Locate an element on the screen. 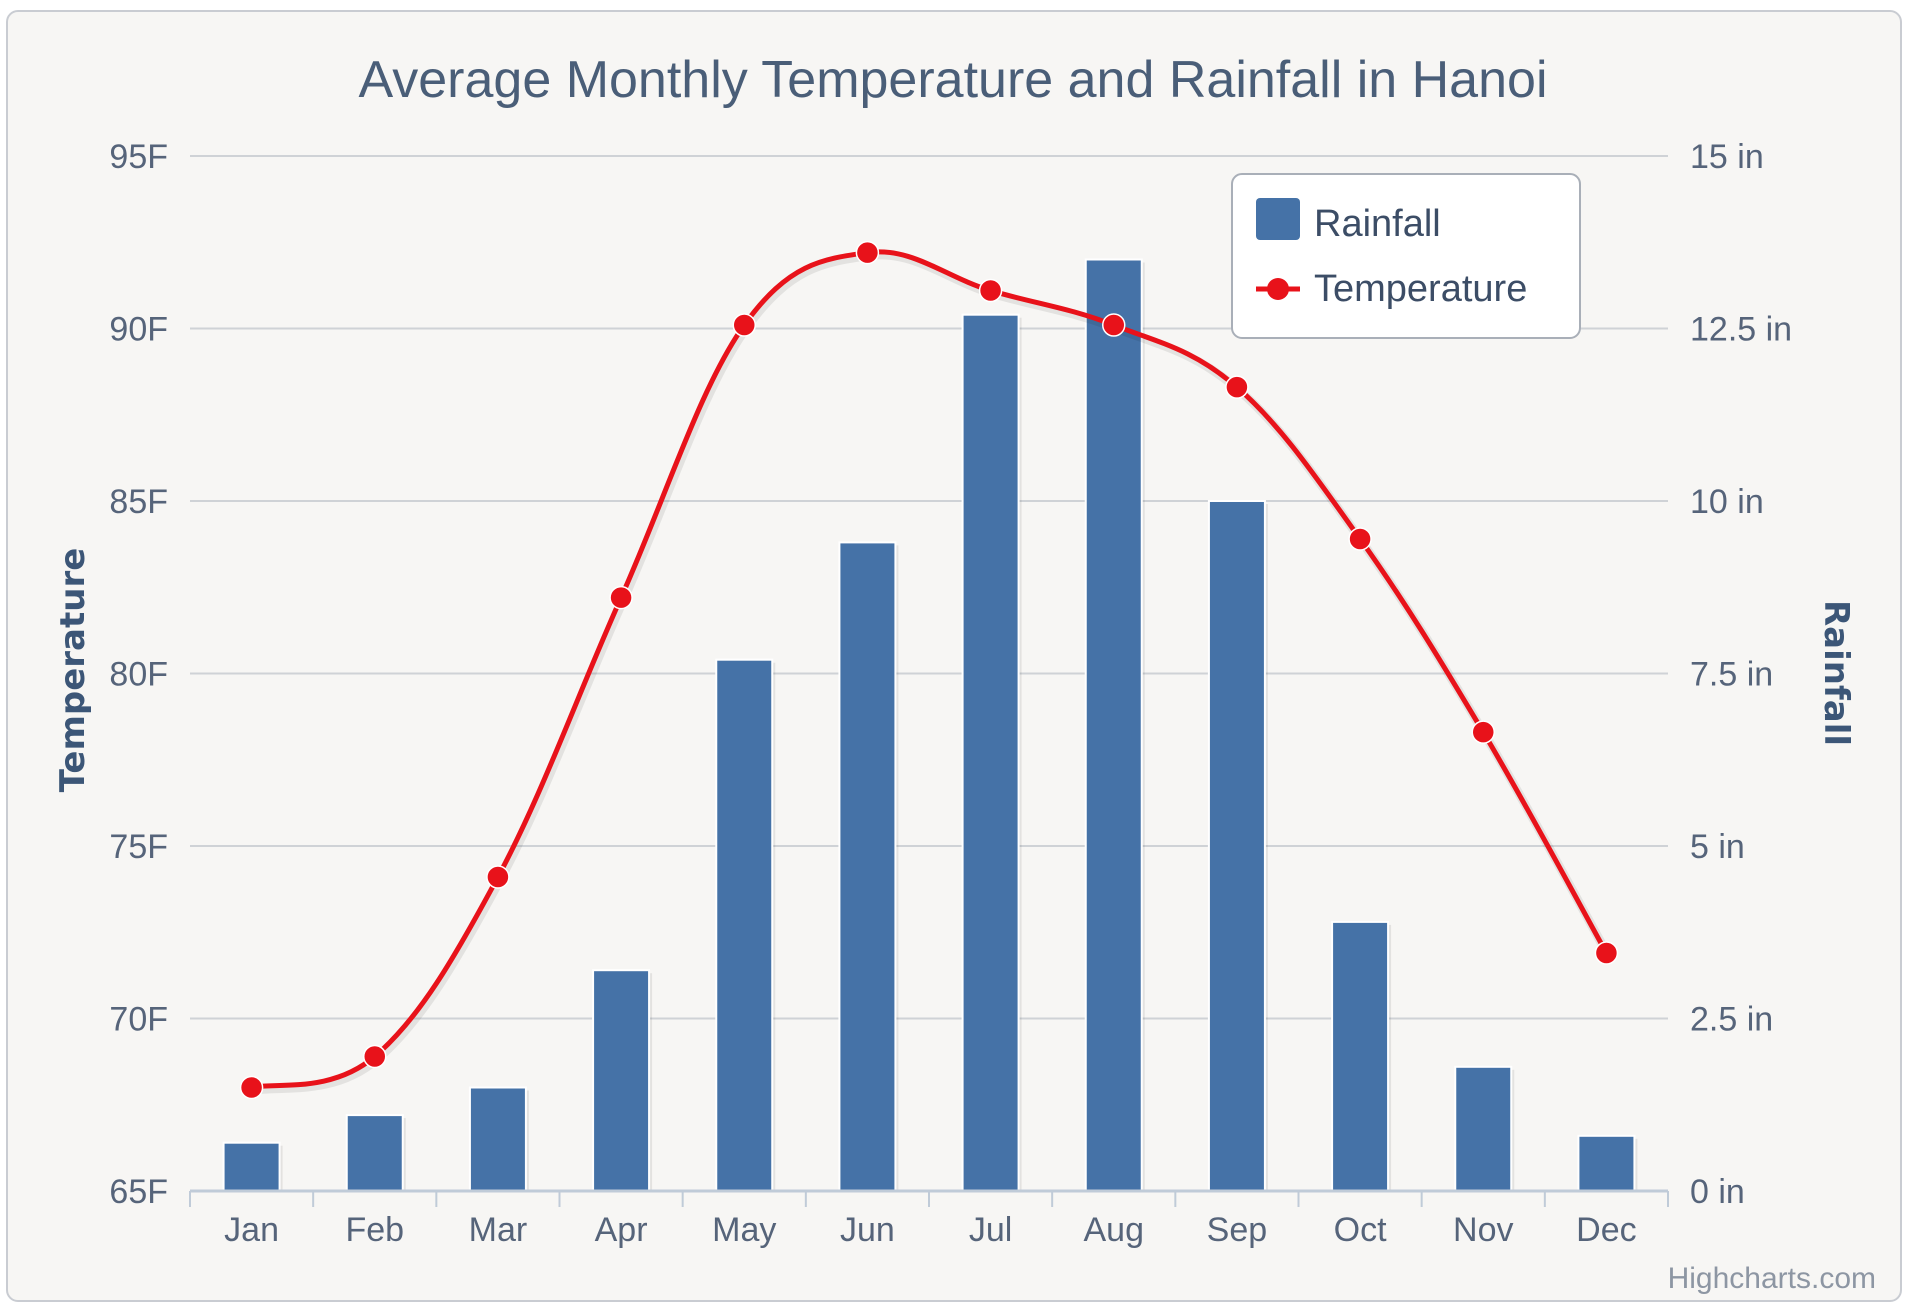 The width and height of the screenshot is (1920, 1313). rainfall-bar-apr is located at coordinates (621, 1081).